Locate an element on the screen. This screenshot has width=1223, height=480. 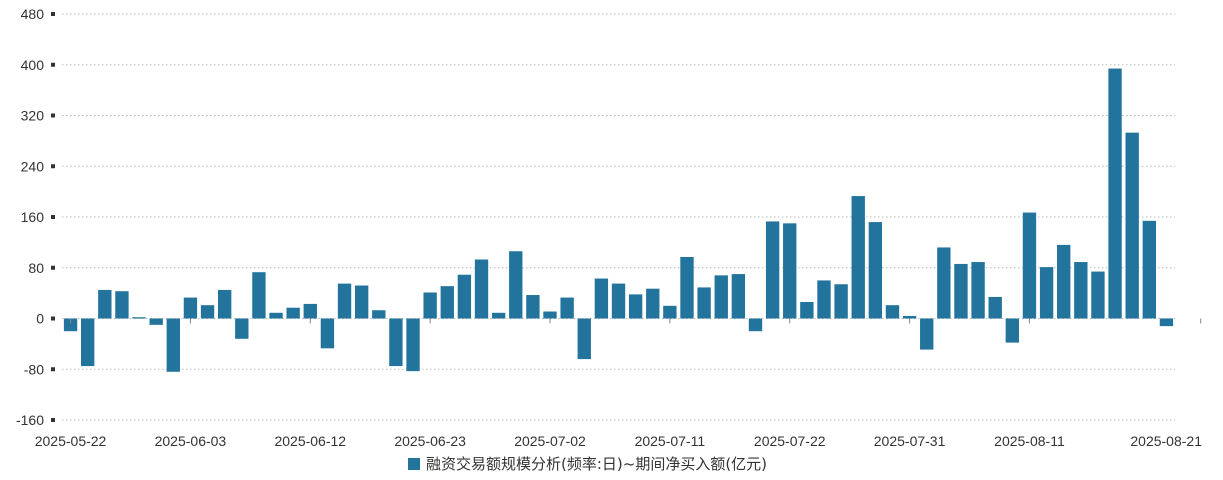
y-tick-label: 240 is located at coordinates (33, 166).